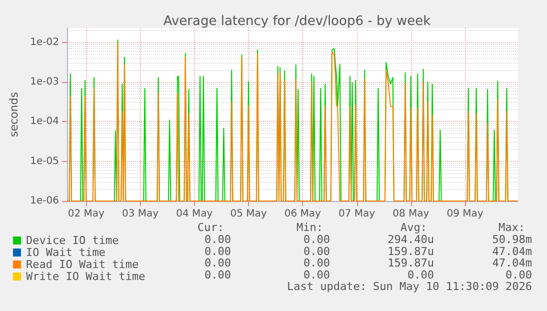  Describe the element at coordinates (13, 114) in the screenshot. I see `y-axis-title: seconds` at that location.